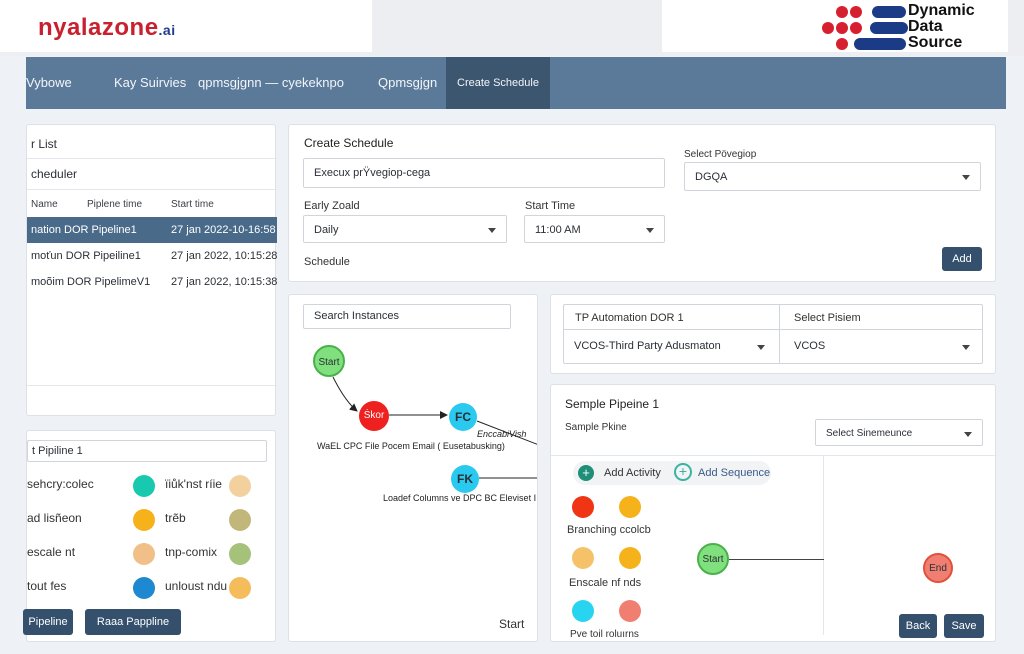 The image size is (1024, 654). I want to click on frequency-select: Daily, so click(405, 229).